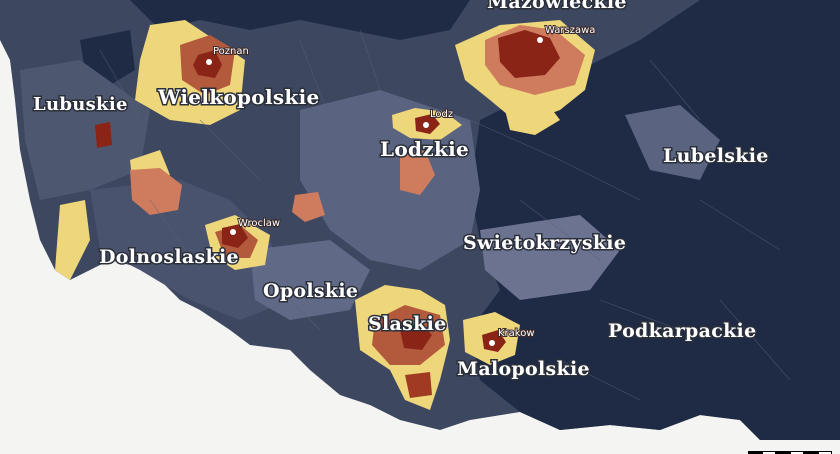  Describe the element at coordinates (310, 291) in the screenshot. I see `region-label-opolskie: Opolskie` at that location.